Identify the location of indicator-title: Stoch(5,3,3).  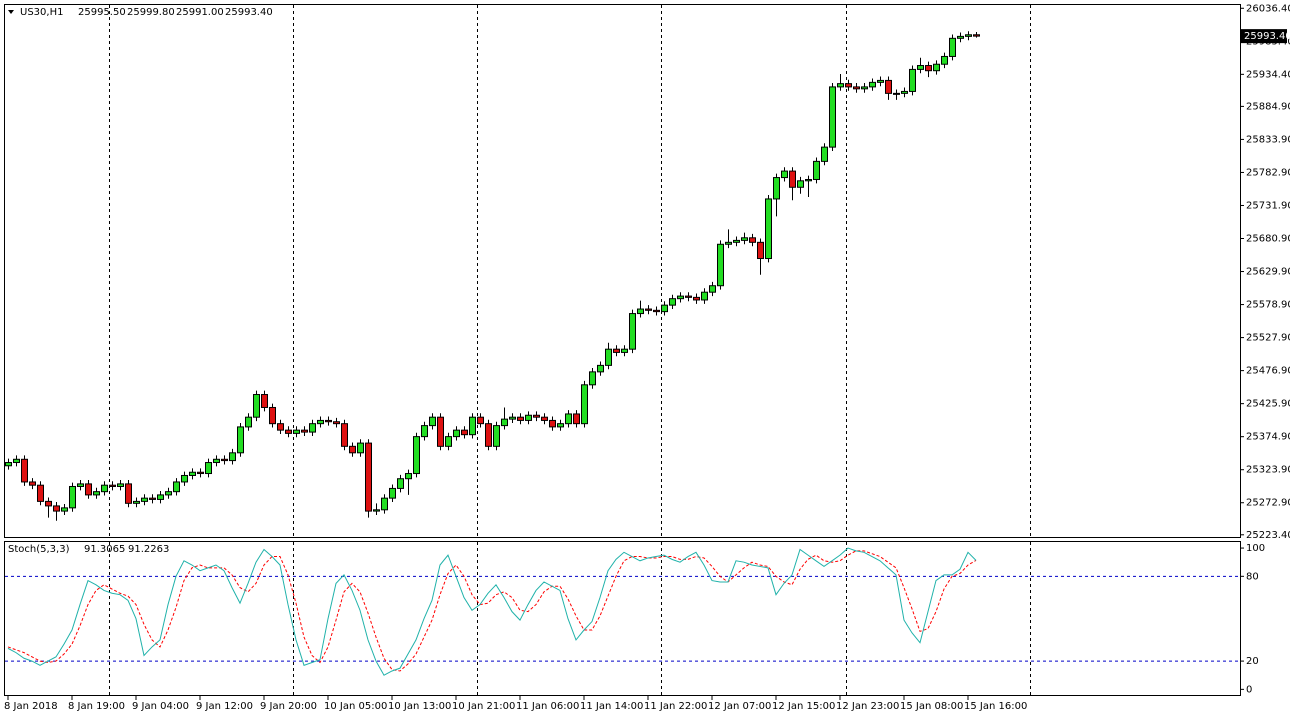
(39, 549).